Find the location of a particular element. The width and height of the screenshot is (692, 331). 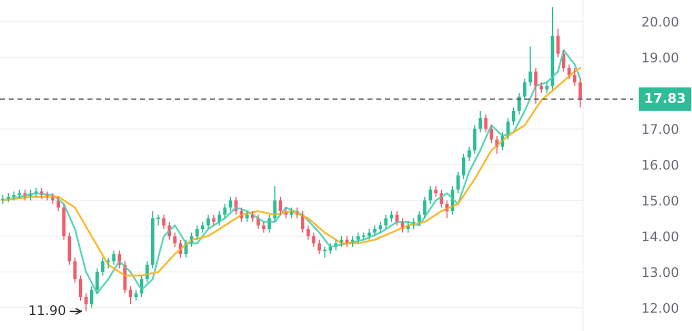

y-tick-label: 12.00 is located at coordinates (660, 307).